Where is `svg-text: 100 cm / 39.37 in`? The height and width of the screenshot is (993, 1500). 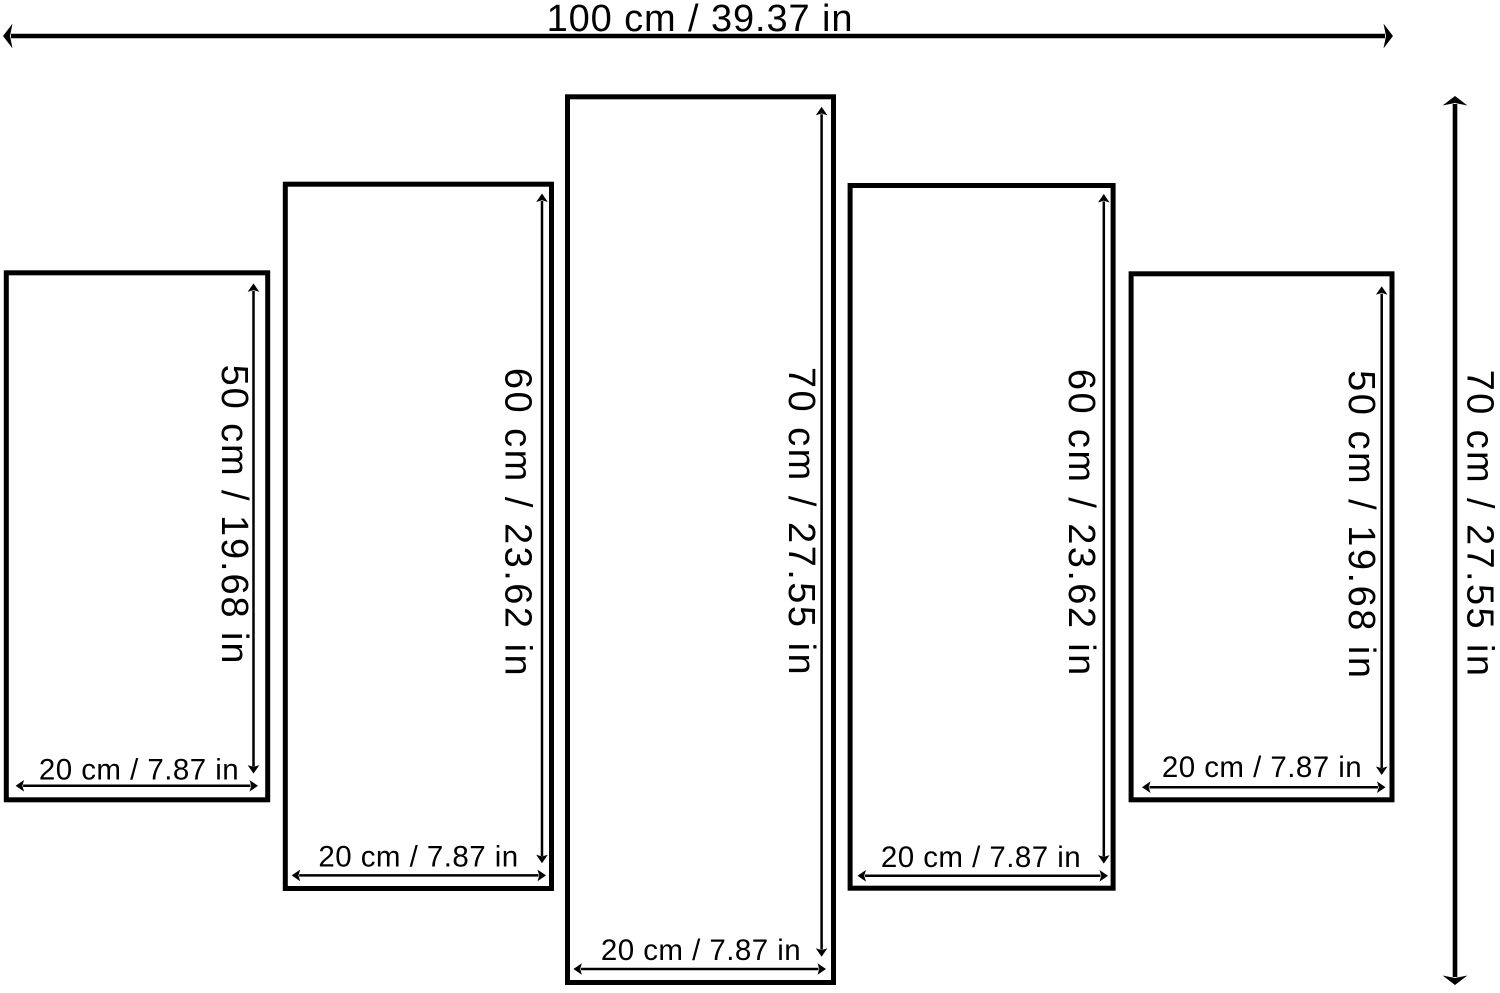
svg-text: 100 cm / 39.37 in is located at coordinates (700, 20).